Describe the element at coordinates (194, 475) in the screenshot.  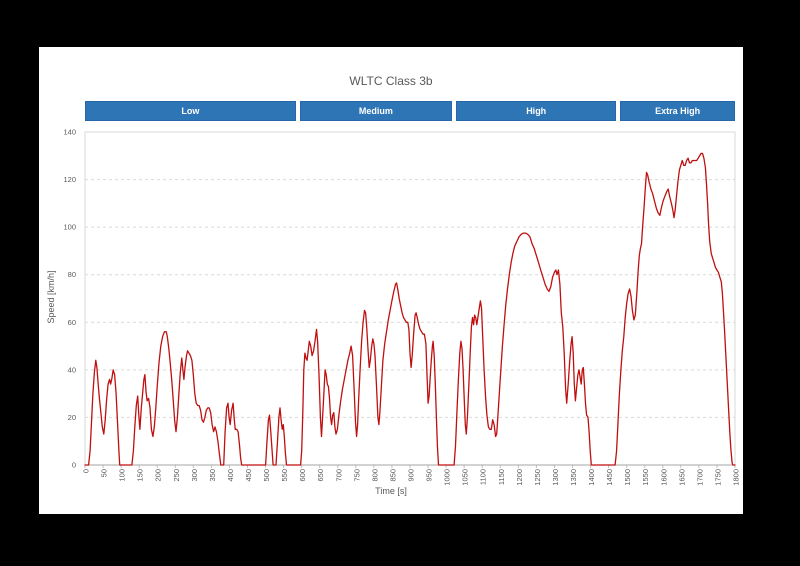
I see `x-tick-label: 300` at that location.